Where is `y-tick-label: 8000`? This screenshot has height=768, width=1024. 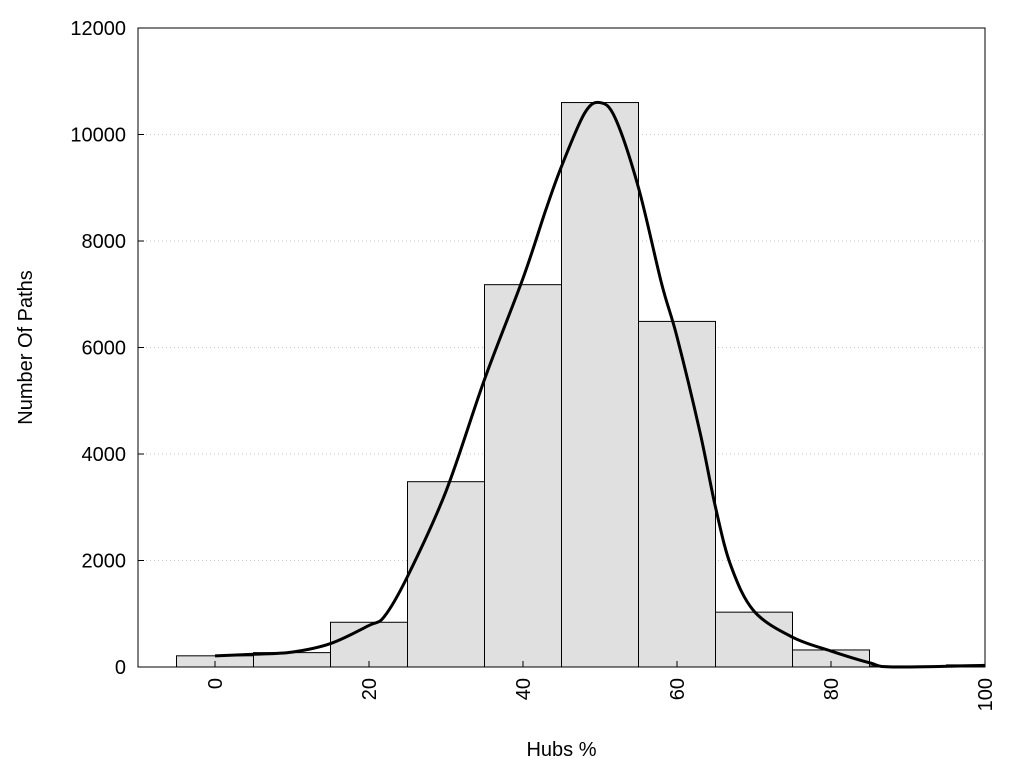
y-tick-label: 8000 is located at coordinates (104, 242).